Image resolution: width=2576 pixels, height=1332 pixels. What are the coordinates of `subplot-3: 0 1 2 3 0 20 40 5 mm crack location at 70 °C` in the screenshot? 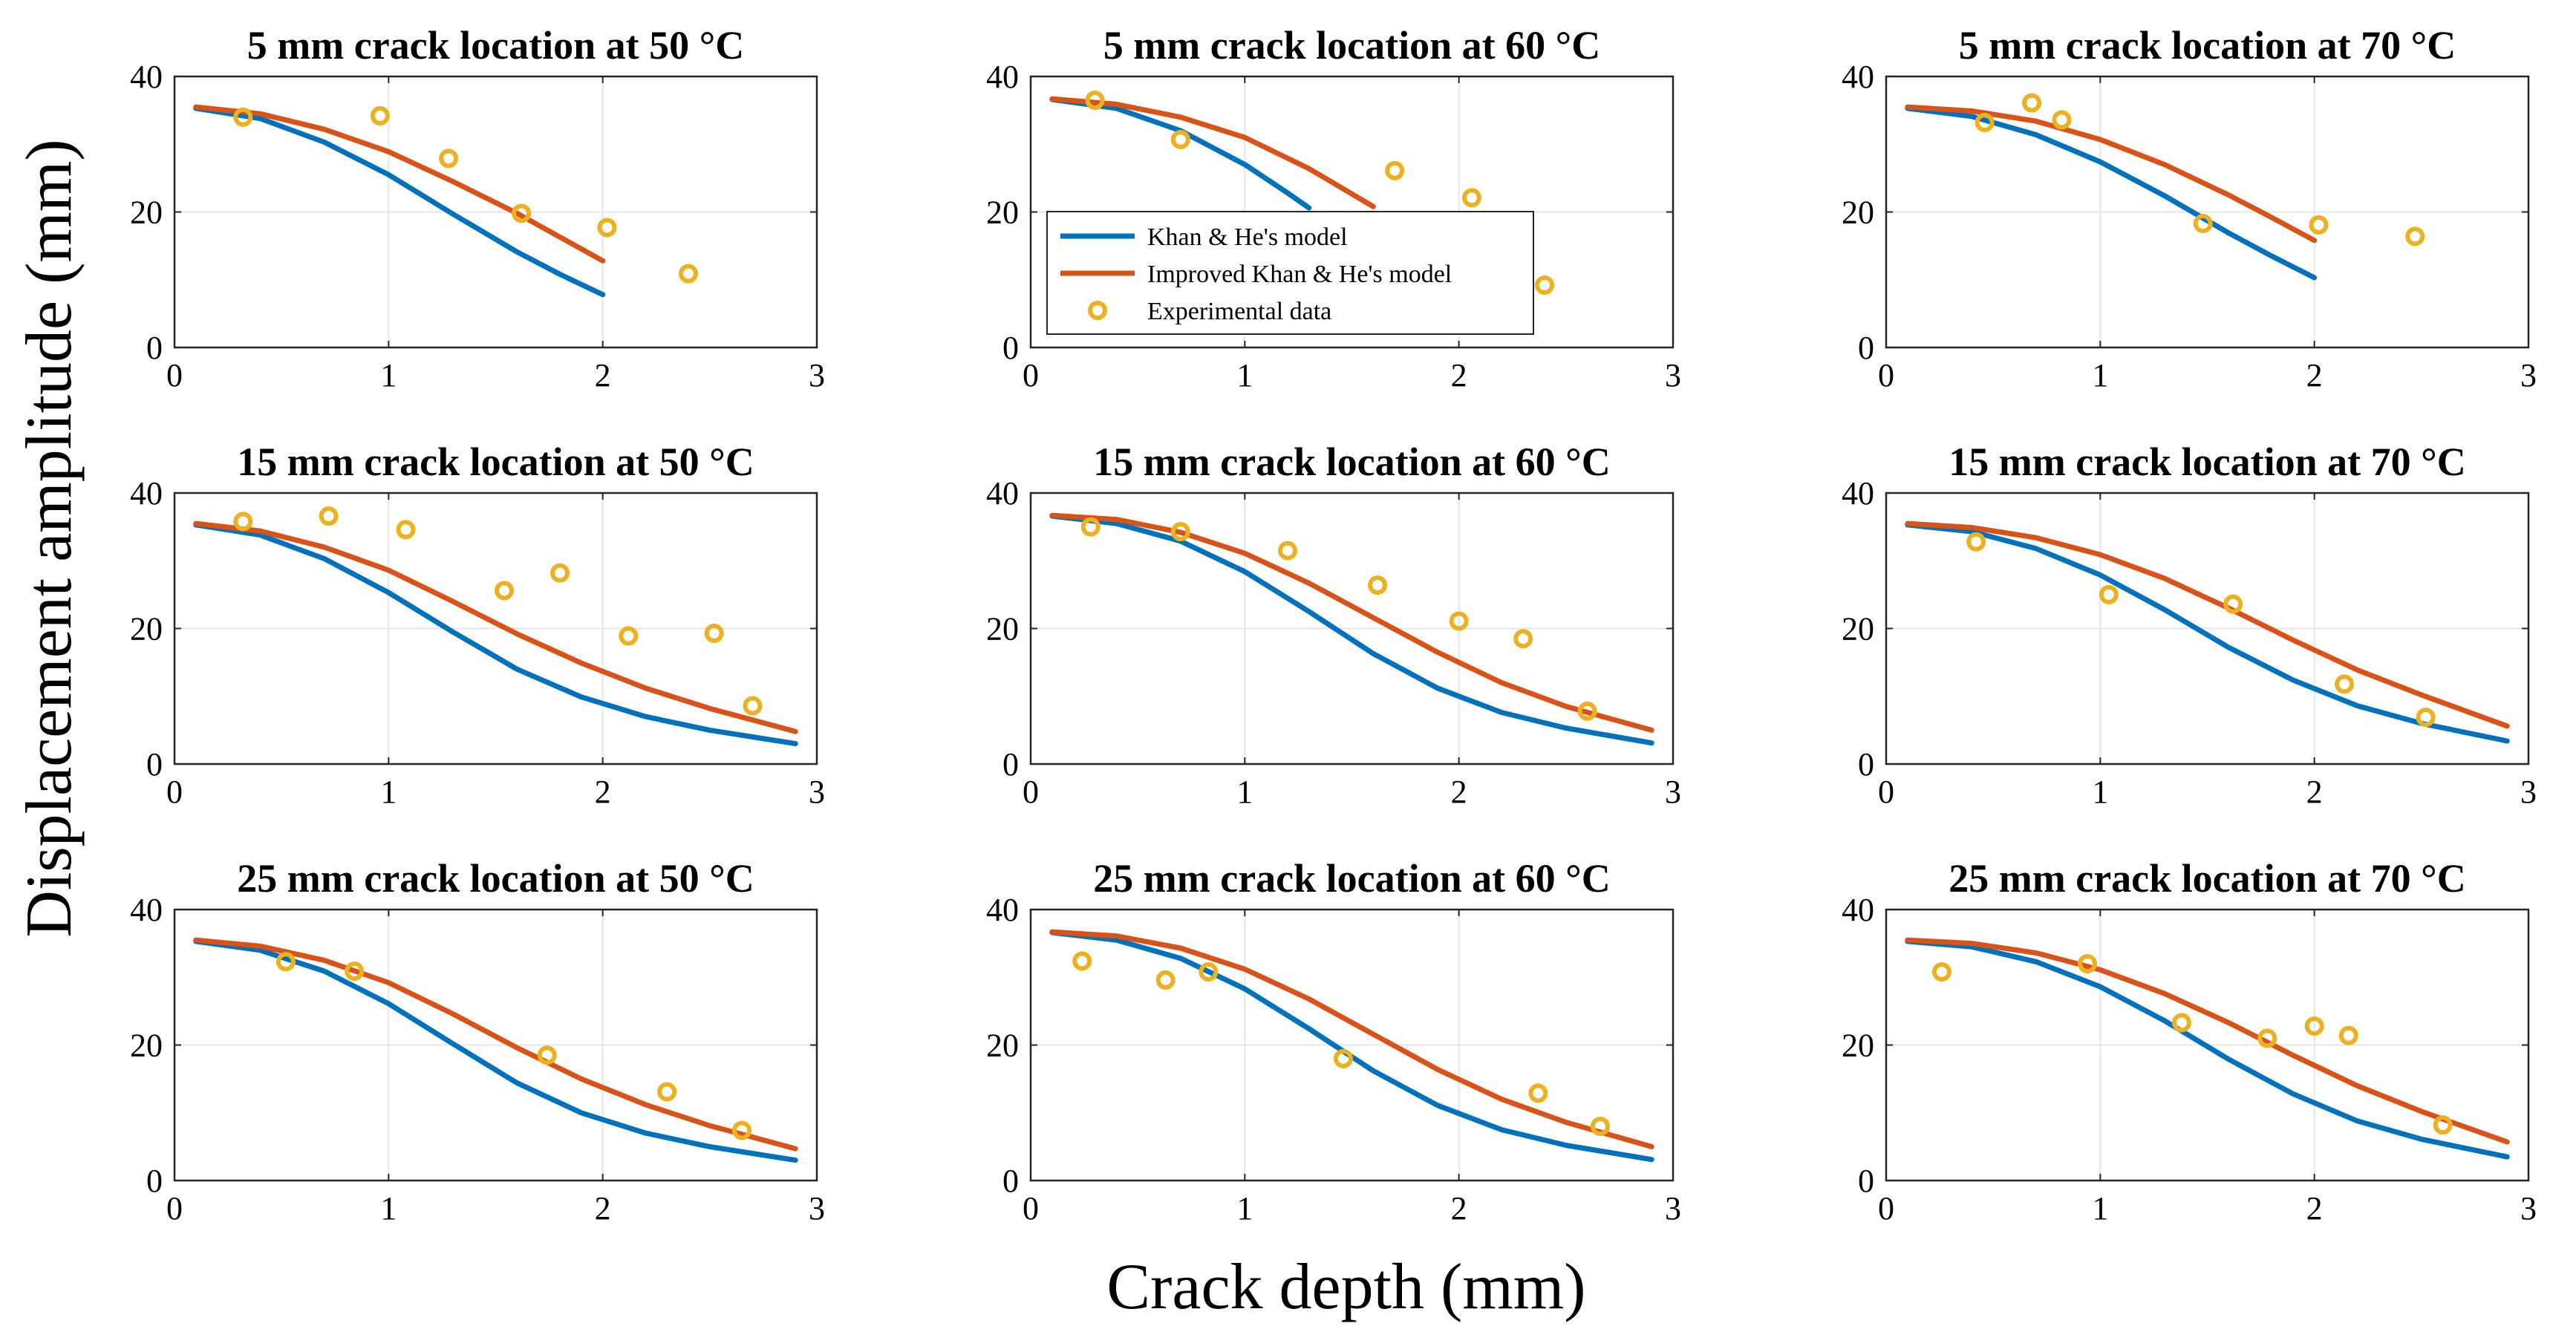 It's located at (2189, 208).